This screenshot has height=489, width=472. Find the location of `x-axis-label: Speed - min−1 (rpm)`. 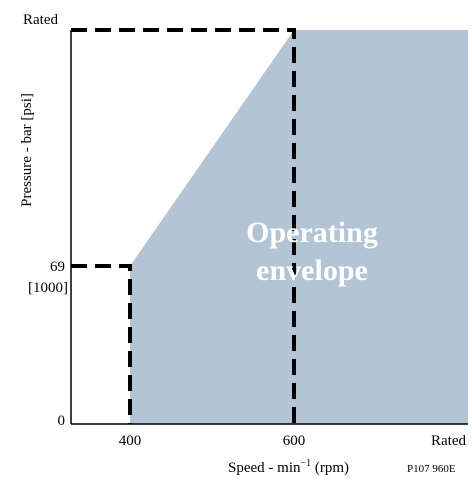

x-axis-label: Speed - min−1 (rpm) is located at coordinates (288, 467).